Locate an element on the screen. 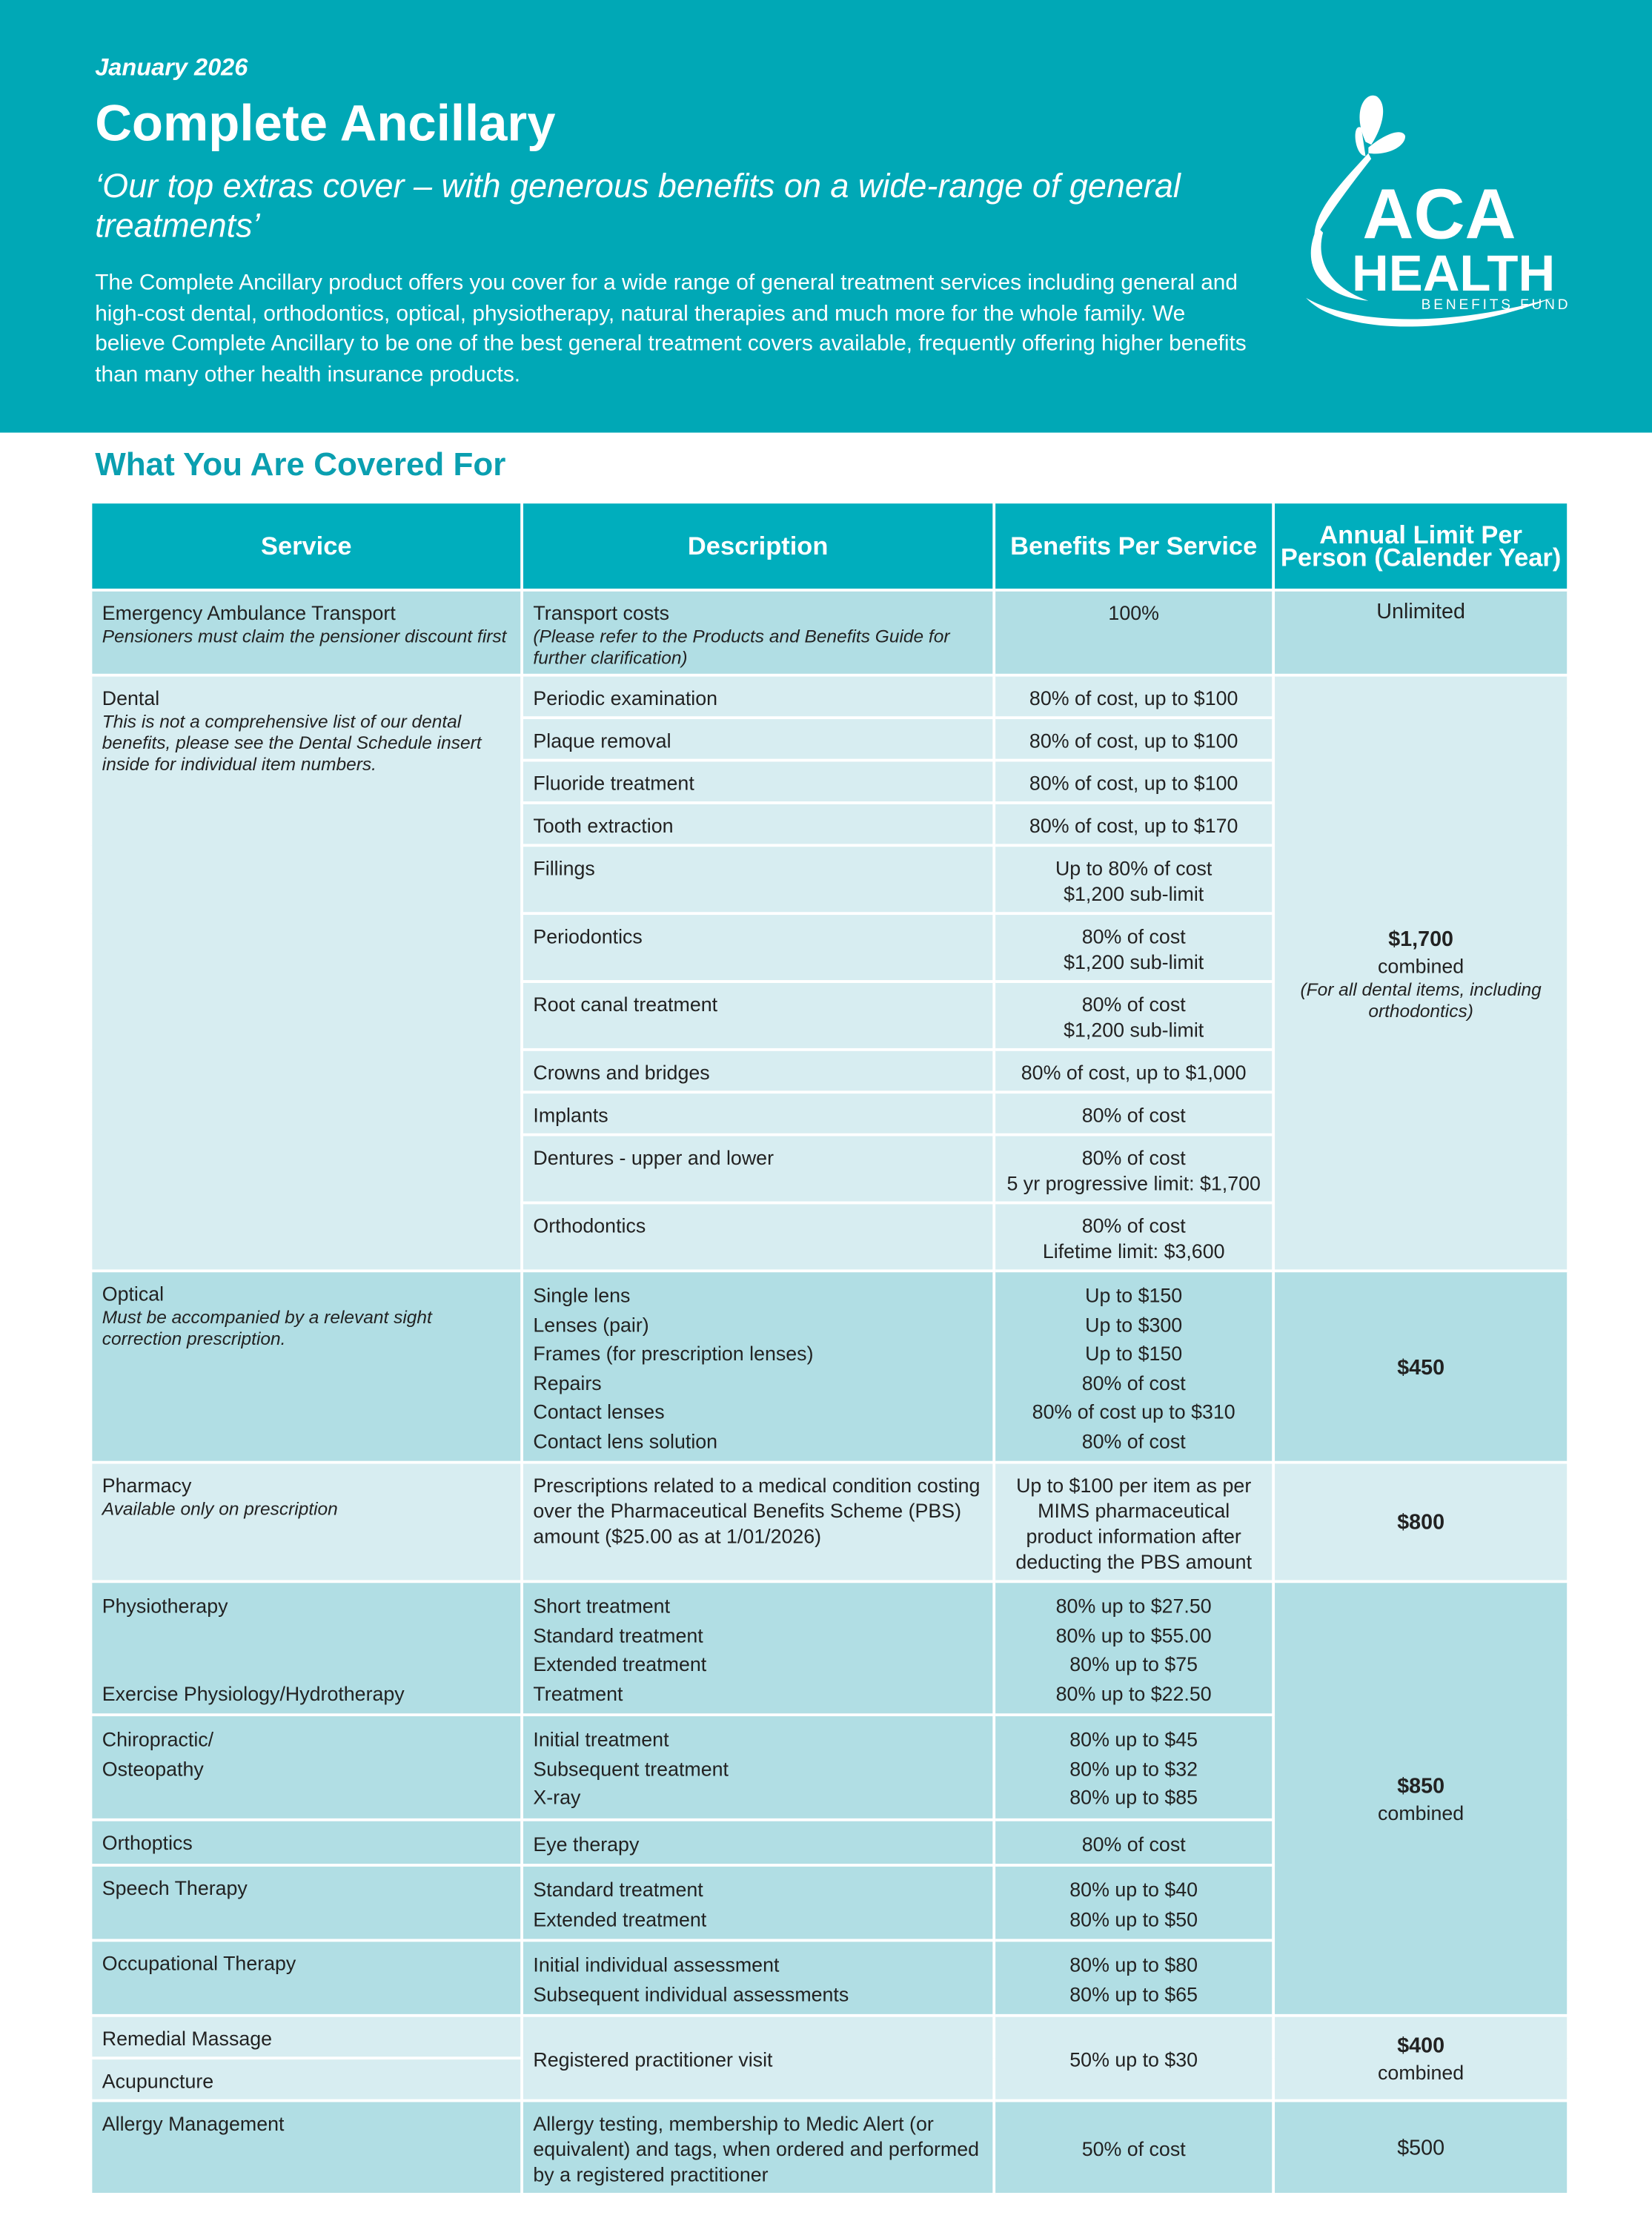 This screenshot has width=1652, height=2224. limit-cell: $800 is located at coordinates (1421, 1521).